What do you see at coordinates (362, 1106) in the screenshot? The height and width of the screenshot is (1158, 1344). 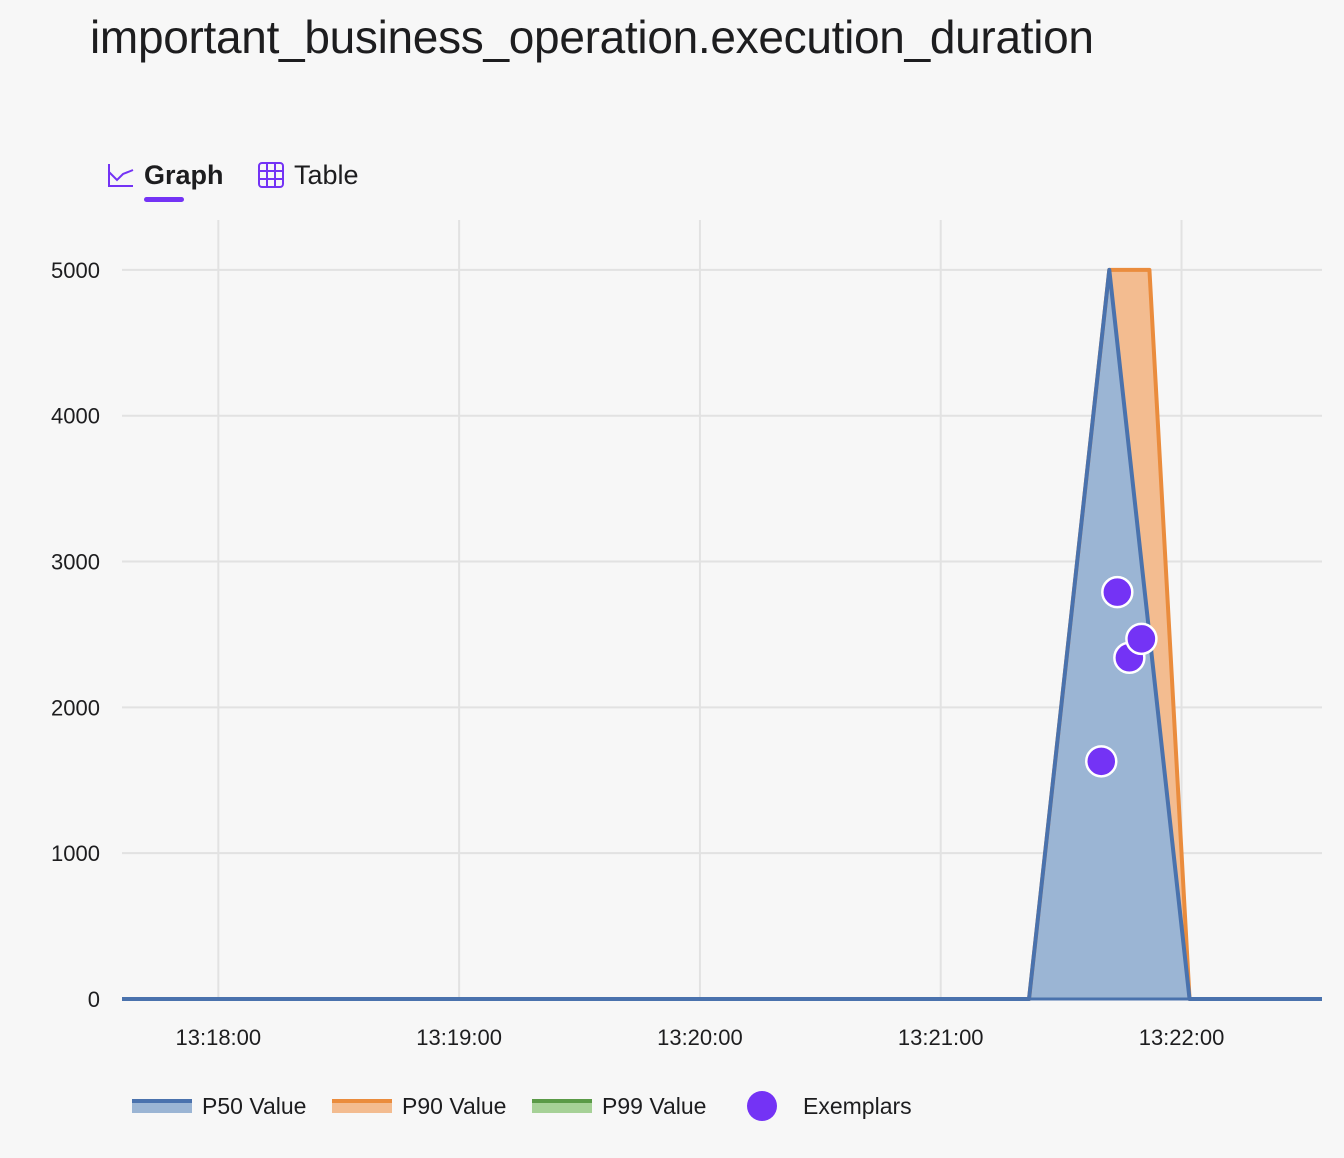 I see `legend-swatch-p90` at bounding box center [362, 1106].